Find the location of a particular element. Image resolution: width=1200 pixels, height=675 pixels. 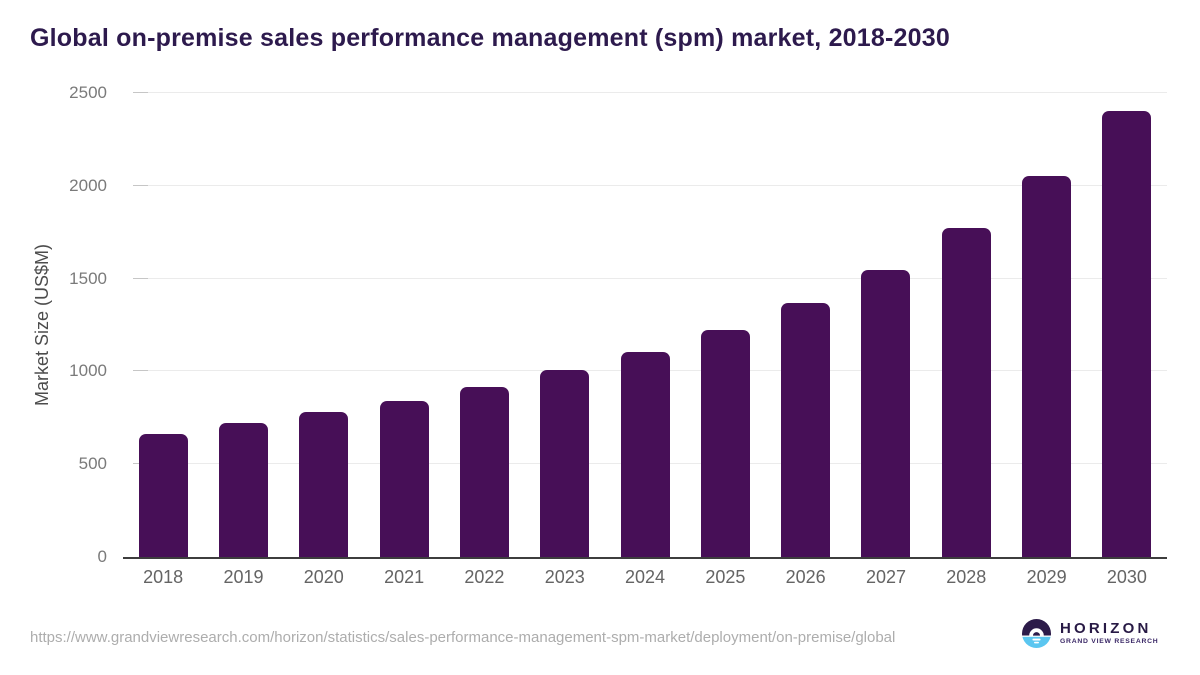

bar-cell-2018 is located at coordinates (163, 325).